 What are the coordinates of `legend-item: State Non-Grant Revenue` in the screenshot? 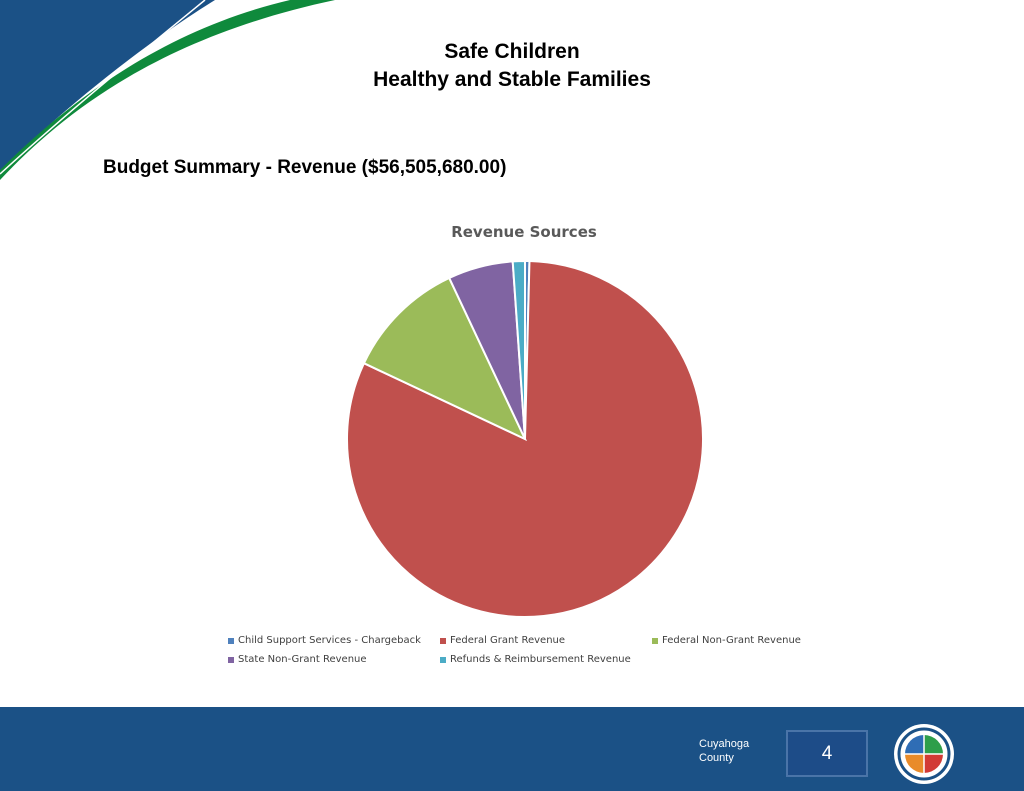 It's located at (334, 659).